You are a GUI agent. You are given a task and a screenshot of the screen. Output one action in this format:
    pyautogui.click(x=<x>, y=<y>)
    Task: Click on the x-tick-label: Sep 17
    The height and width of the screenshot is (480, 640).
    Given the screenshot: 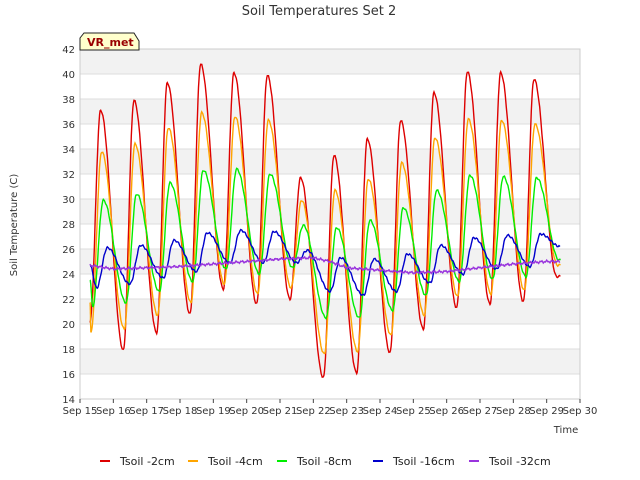 What is the action you would take?
    pyautogui.click(x=146, y=411)
    